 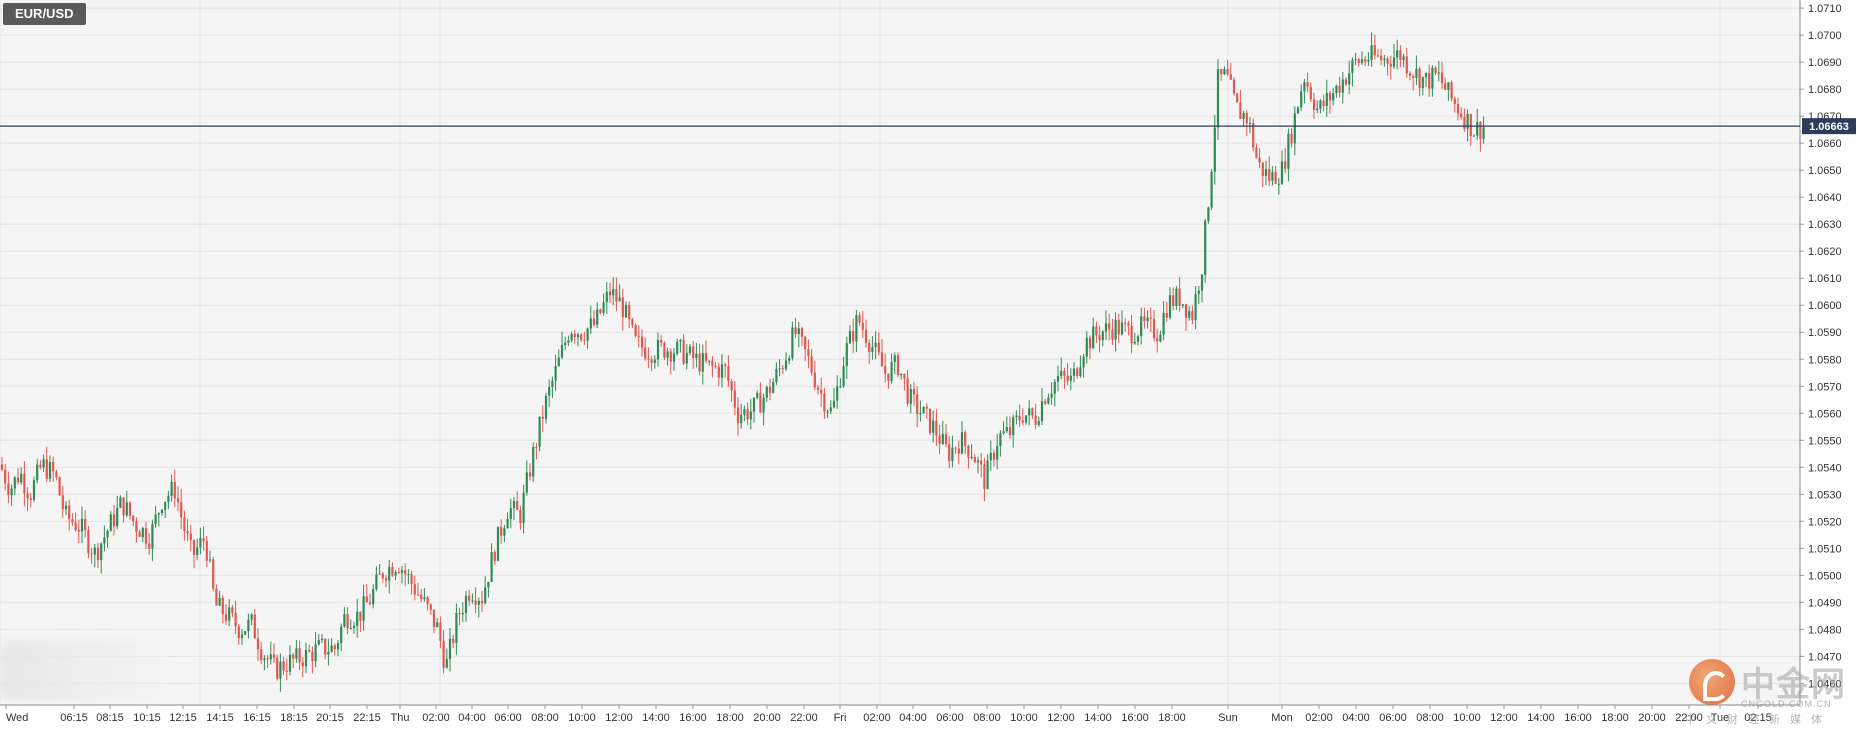 I want to click on x-tick-label: 10:00, so click(x=582, y=718).